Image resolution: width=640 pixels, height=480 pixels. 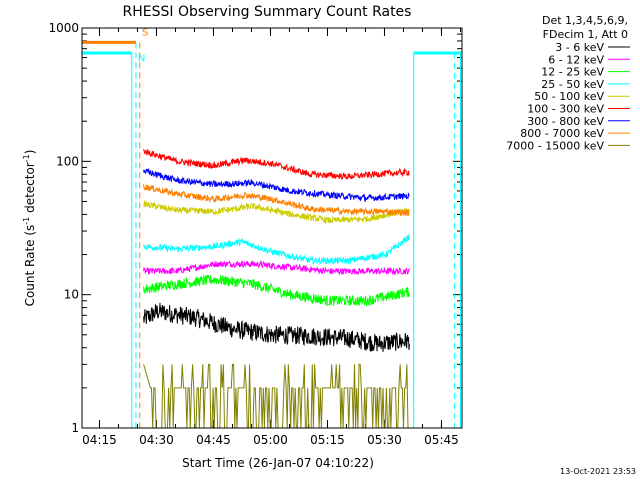 What do you see at coordinates (67, 161) in the screenshot?
I see `y-tick-label: 100` at bounding box center [67, 161].